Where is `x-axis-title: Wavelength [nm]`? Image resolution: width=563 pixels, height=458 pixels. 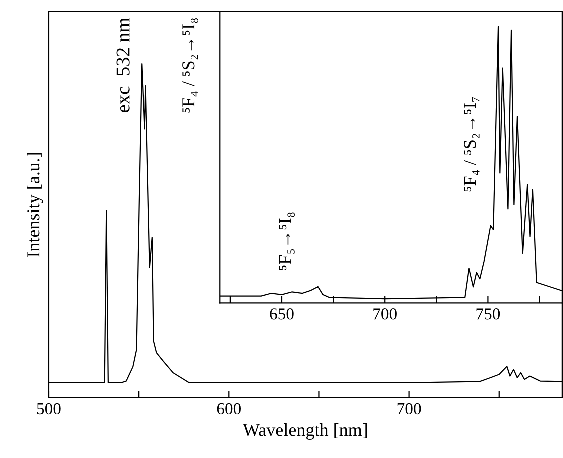
x-axis-title: Wavelength [nm] is located at coordinates (305, 432).